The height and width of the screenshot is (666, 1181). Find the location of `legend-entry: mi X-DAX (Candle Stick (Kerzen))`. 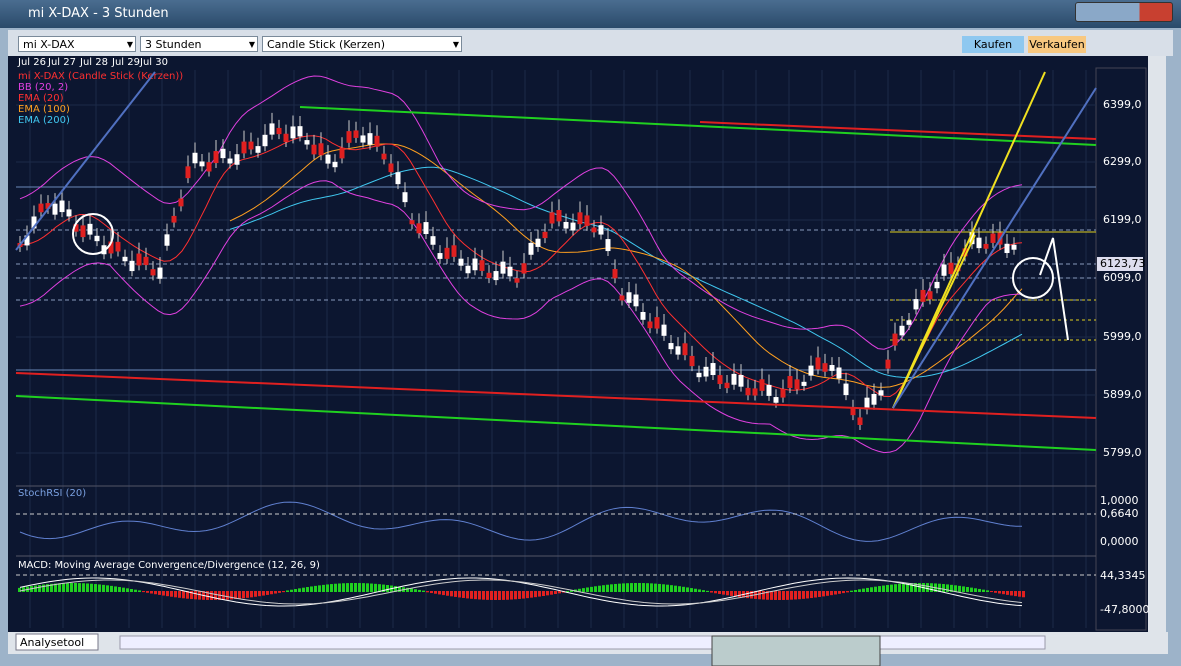

legend-entry: mi X-DAX (Candle Stick (Kerzen)) is located at coordinates (100, 76).